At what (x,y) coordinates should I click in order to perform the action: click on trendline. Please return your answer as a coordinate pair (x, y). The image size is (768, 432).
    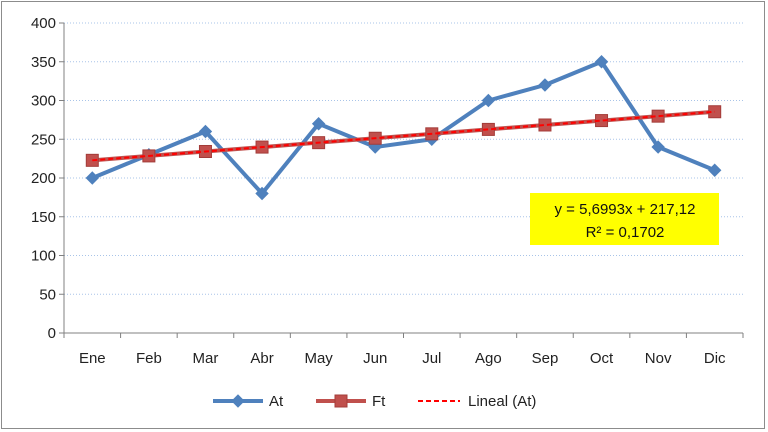
    Looking at the image, I should click on (403, 136).